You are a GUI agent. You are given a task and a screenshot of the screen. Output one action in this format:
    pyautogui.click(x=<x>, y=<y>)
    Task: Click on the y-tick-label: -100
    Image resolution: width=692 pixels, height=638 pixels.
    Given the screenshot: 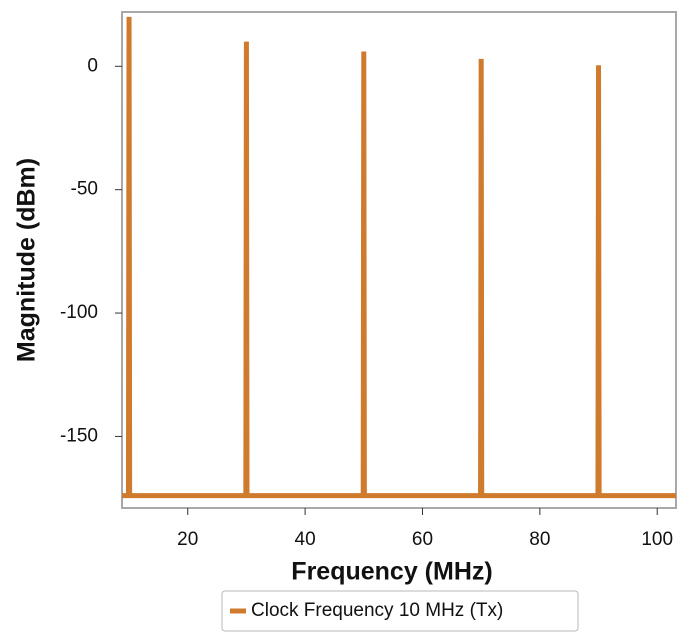 What is the action you would take?
    pyautogui.click(x=79, y=312)
    